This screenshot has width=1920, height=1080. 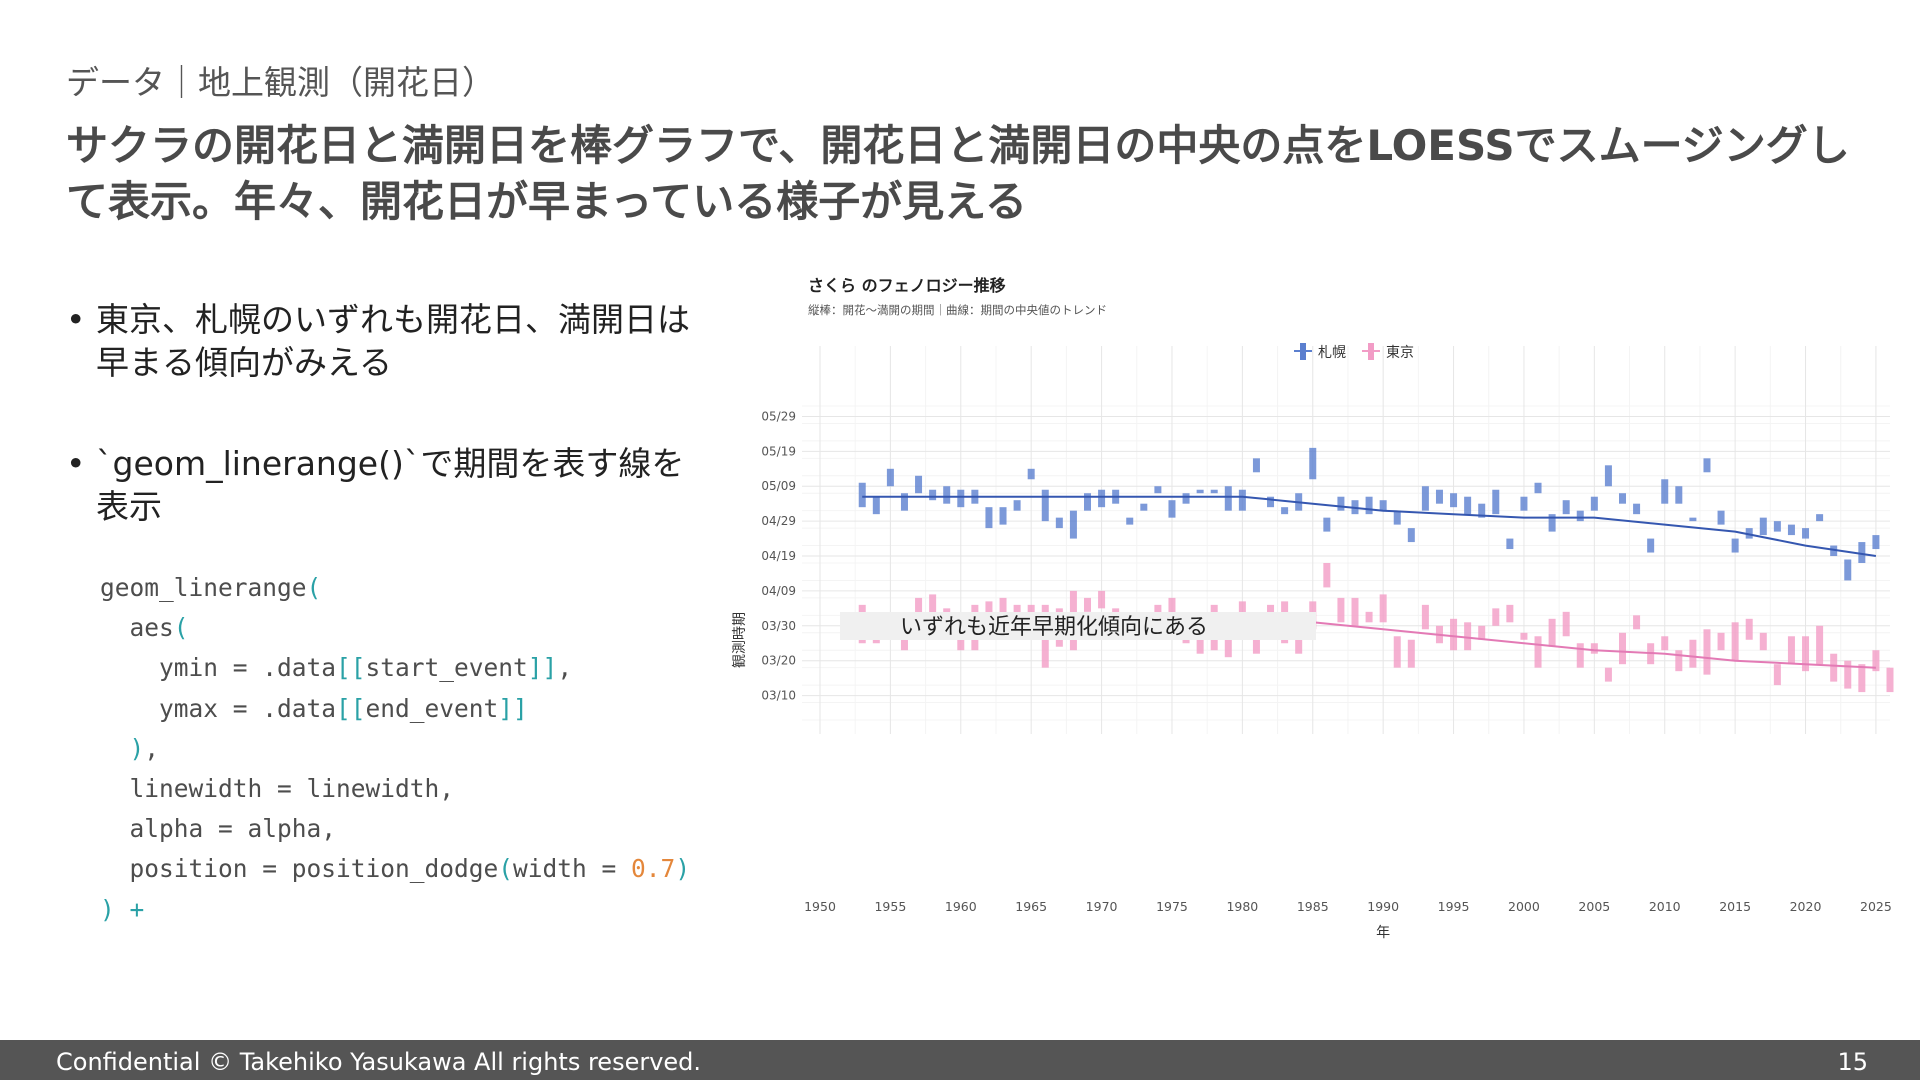 I want to click on page-number: 15, so click(x=1852, y=1062).